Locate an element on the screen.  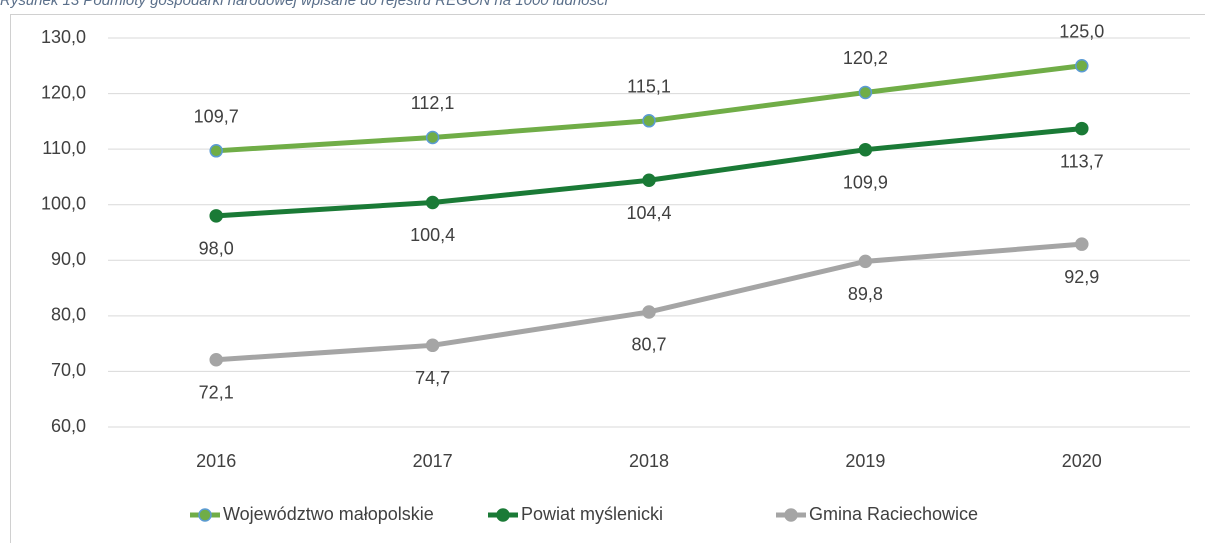
x-tick-label: 2017 is located at coordinates (433, 461).